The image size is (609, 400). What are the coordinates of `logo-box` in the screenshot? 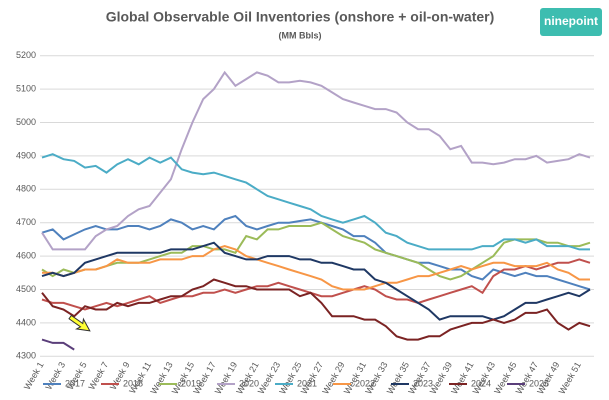 It's located at (571, 22).